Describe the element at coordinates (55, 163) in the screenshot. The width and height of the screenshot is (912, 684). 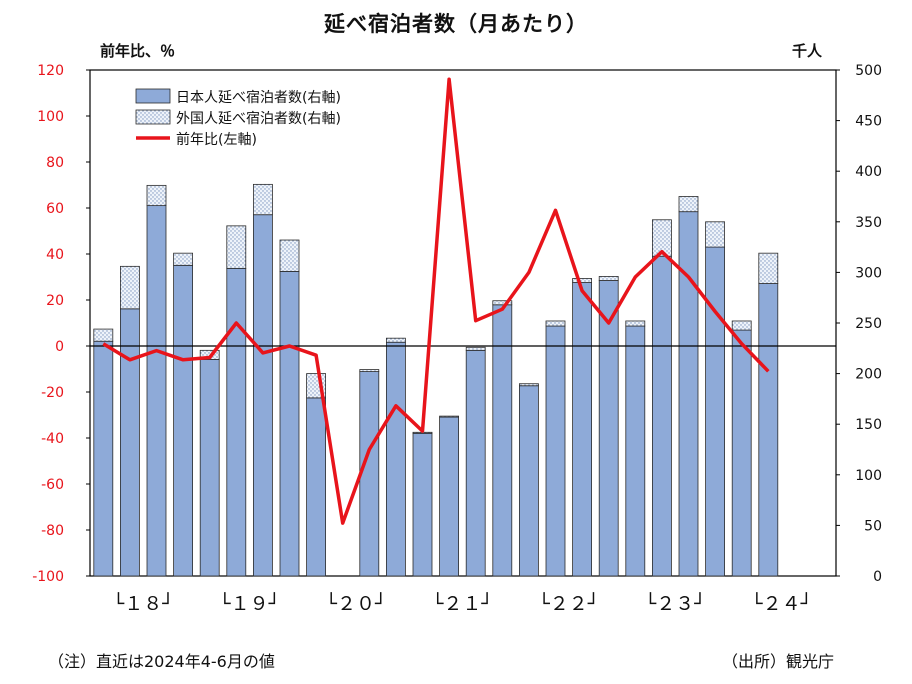
I see `left-axis-tick-label: 80` at that location.